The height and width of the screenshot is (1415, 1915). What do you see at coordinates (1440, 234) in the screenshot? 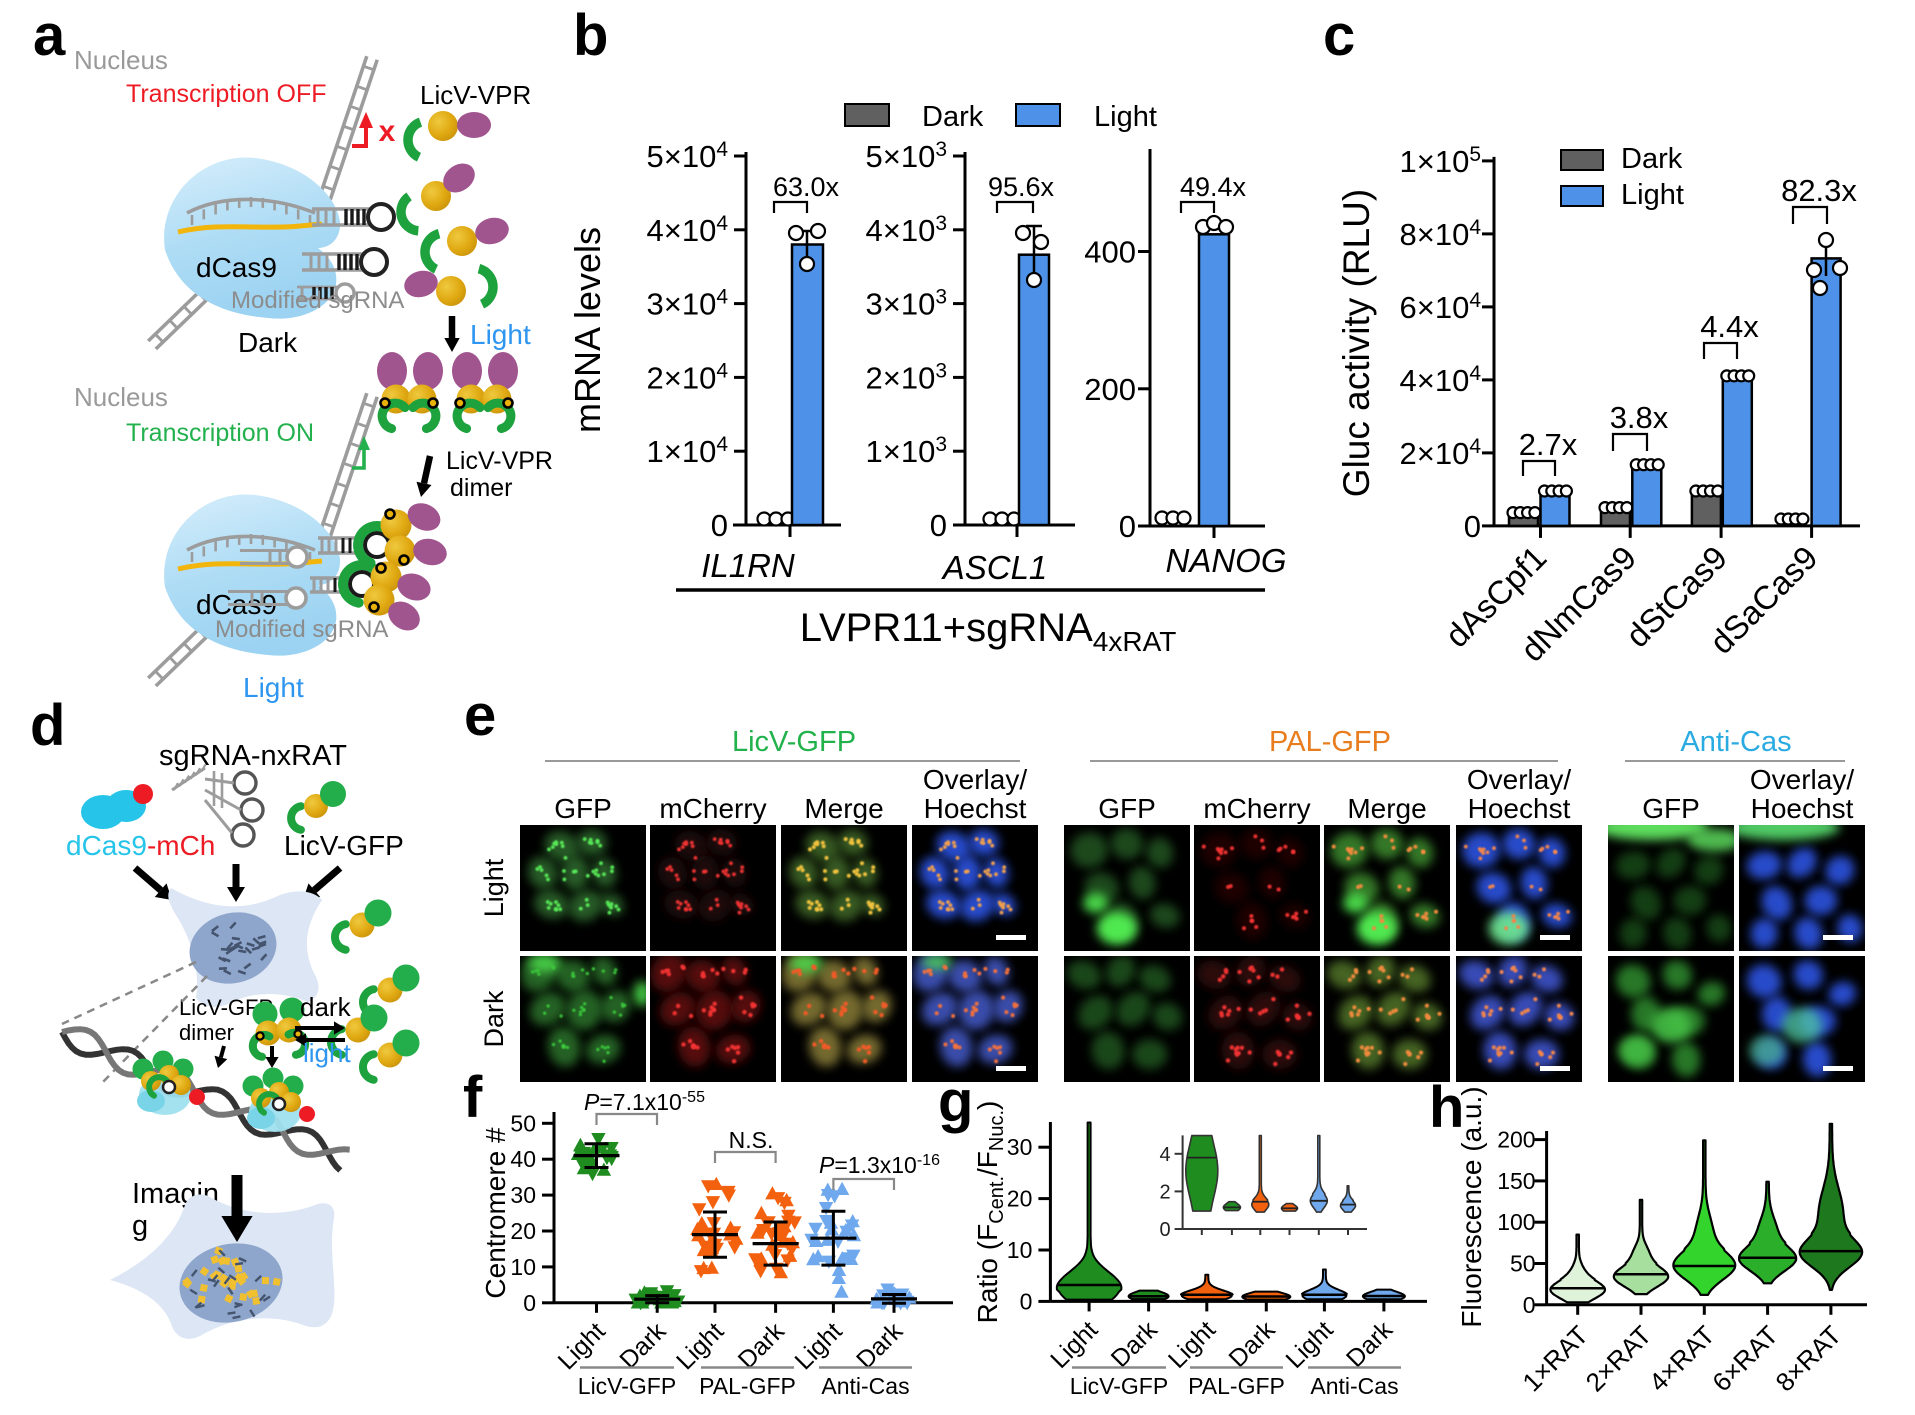
I see `svg-text: 8×10⁴` at bounding box center [1440, 234].